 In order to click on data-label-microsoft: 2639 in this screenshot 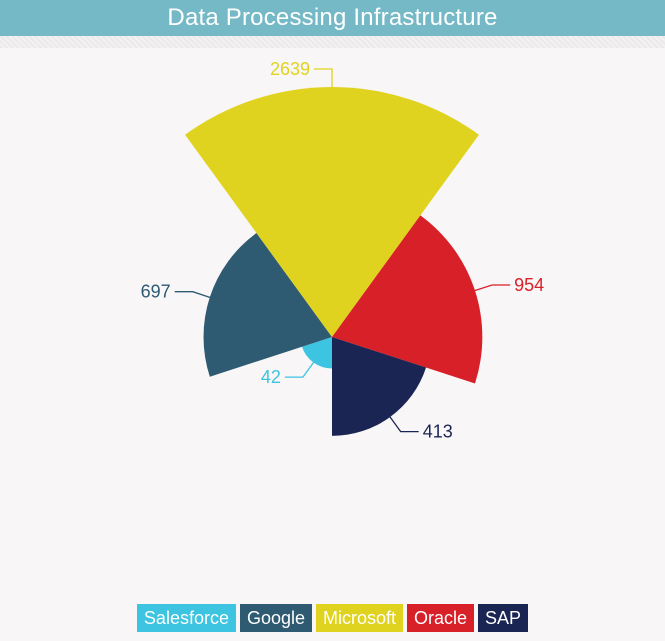, I will do `click(290, 69)`.